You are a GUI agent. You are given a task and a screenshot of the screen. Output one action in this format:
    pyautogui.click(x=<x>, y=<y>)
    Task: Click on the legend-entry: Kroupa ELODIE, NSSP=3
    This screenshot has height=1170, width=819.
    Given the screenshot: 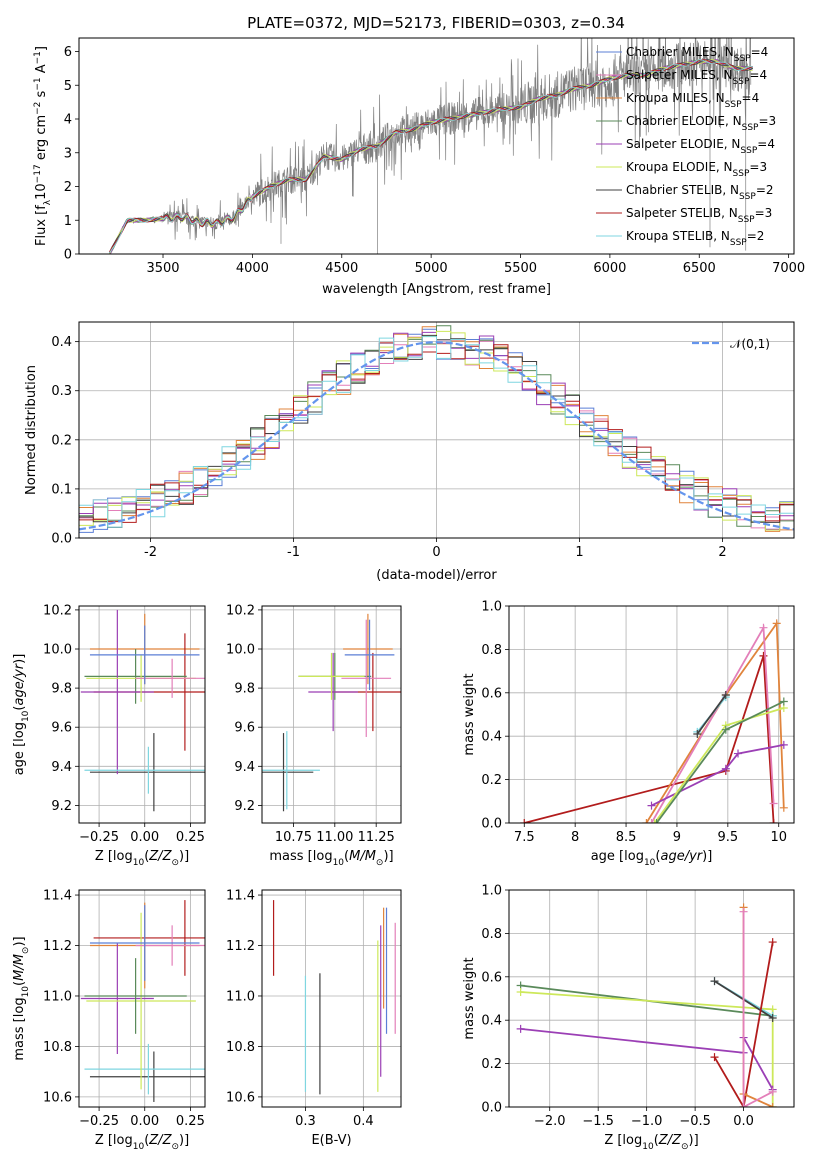 What is the action you would take?
    pyautogui.click(x=696, y=169)
    